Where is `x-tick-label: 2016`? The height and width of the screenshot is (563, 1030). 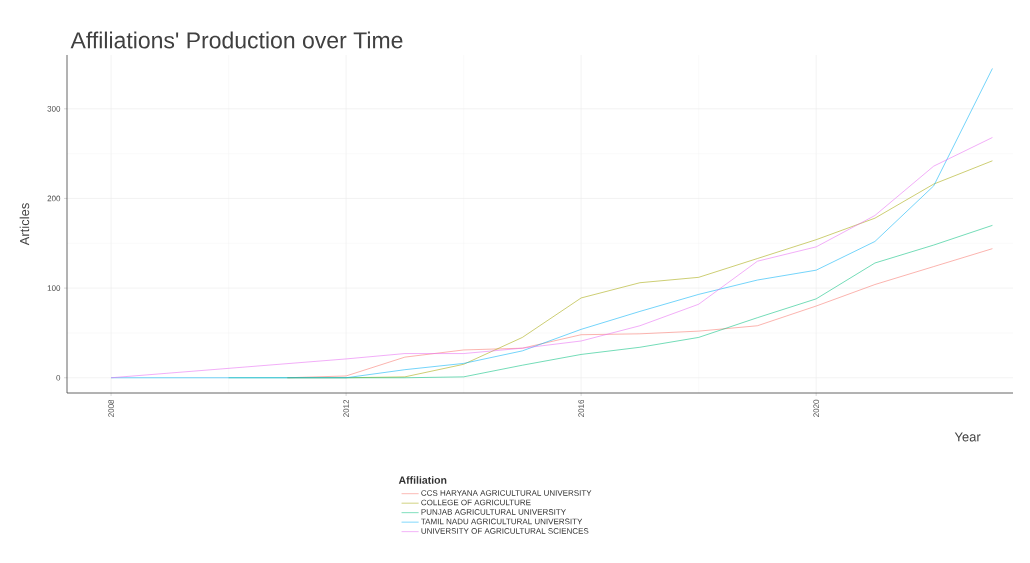
x-tick-label: 2016 is located at coordinates (581, 408).